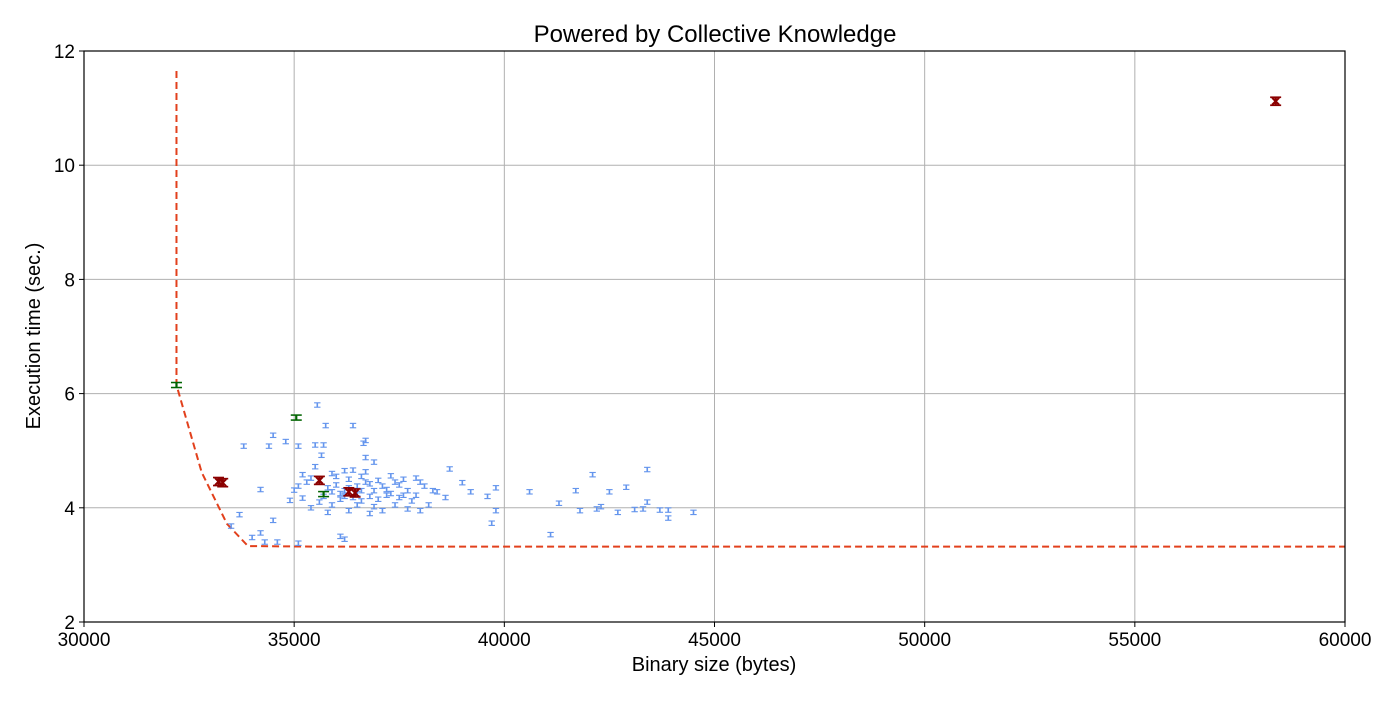 This screenshot has height=702, width=1400. What do you see at coordinates (294, 640) in the screenshot?
I see `x-tick-label: 35000` at bounding box center [294, 640].